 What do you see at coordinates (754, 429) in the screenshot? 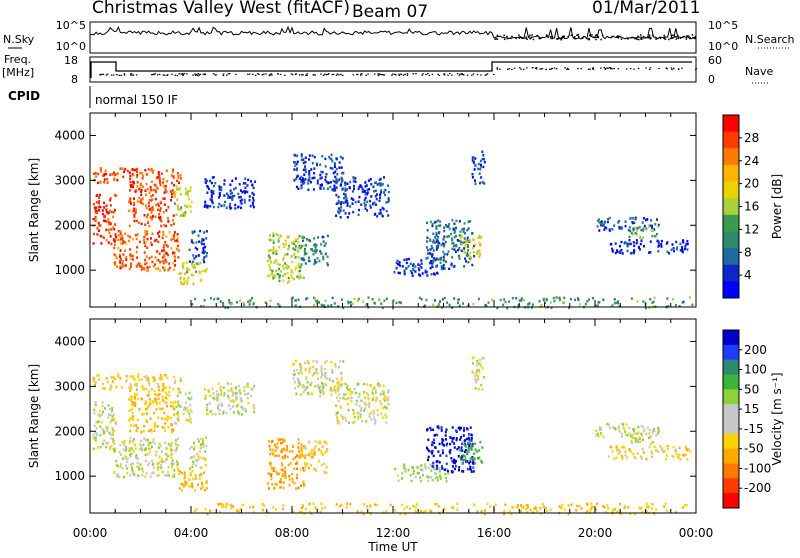
I see `colorbar-tick-label: -15` at bounding box center [754, 429].